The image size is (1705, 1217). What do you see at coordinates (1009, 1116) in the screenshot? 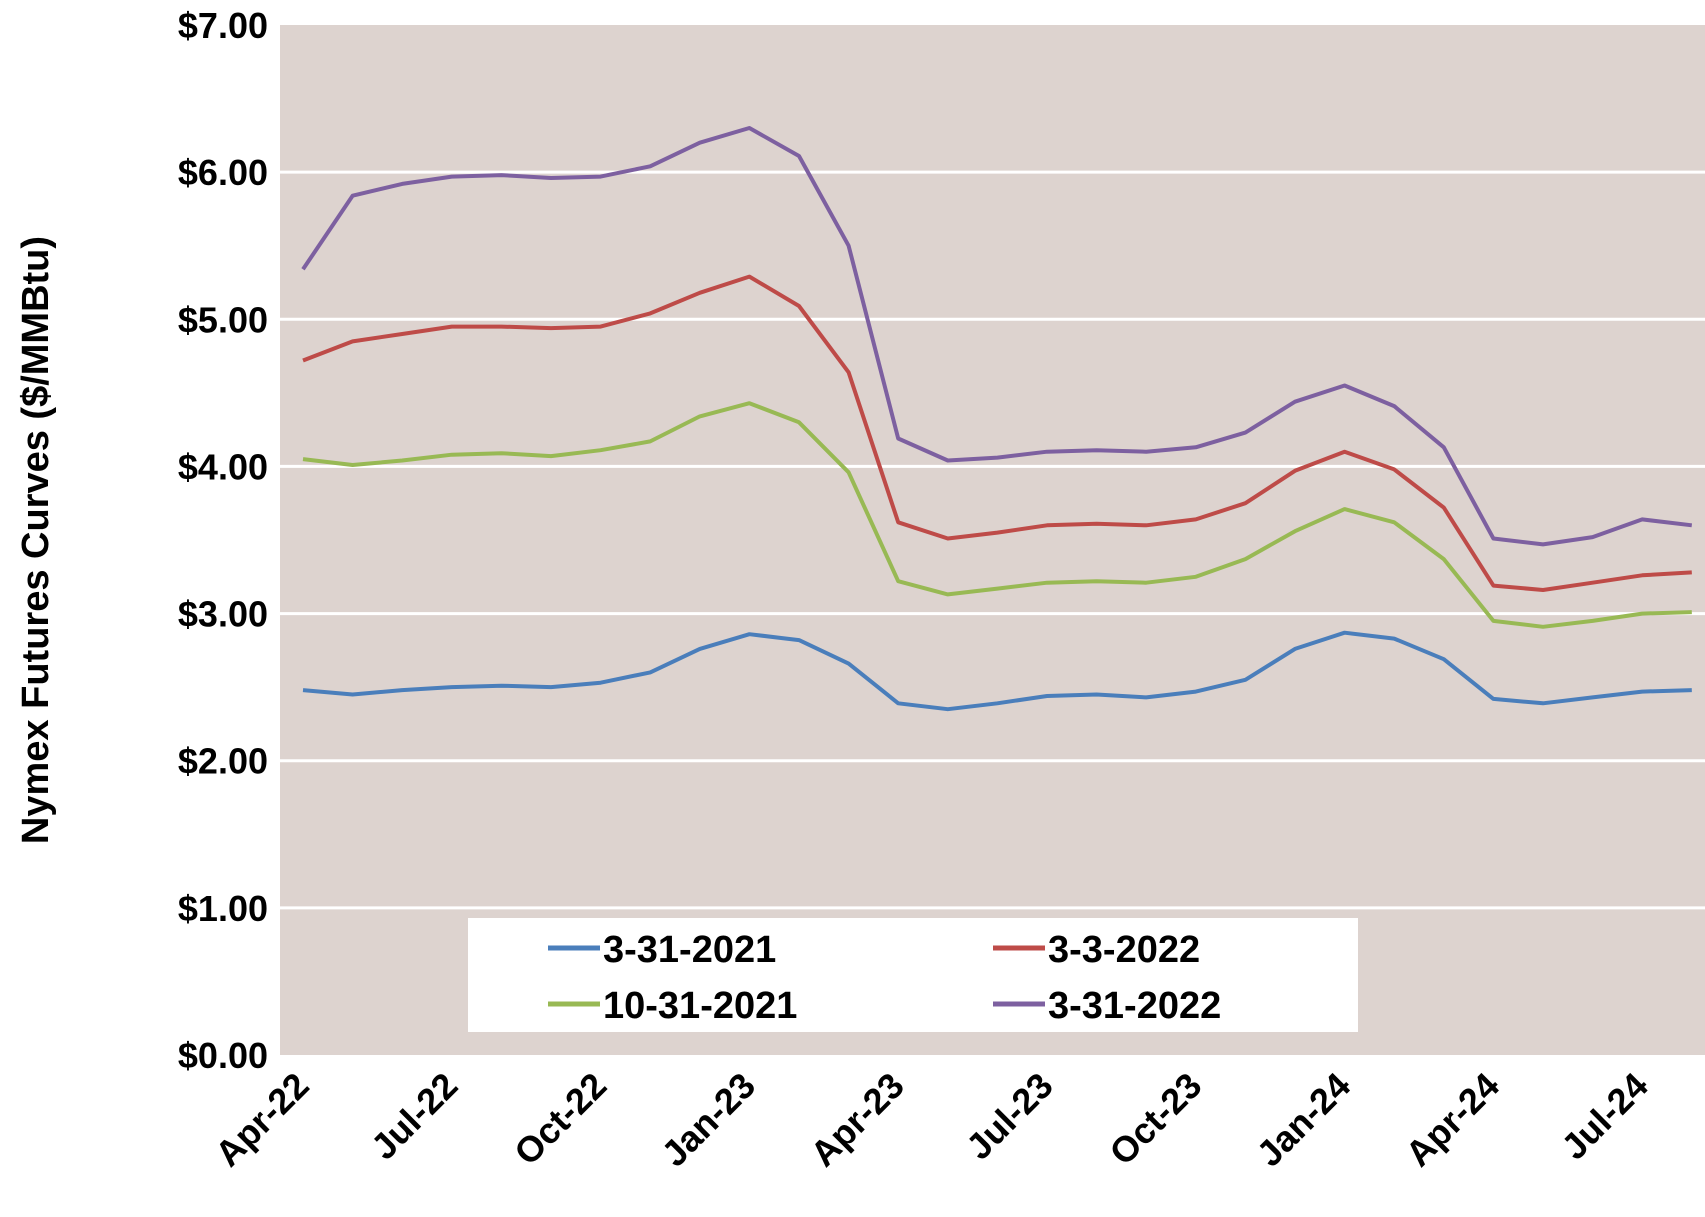
I see `x-tick-label: Jul-23` at bounding box center [1009, 1116].